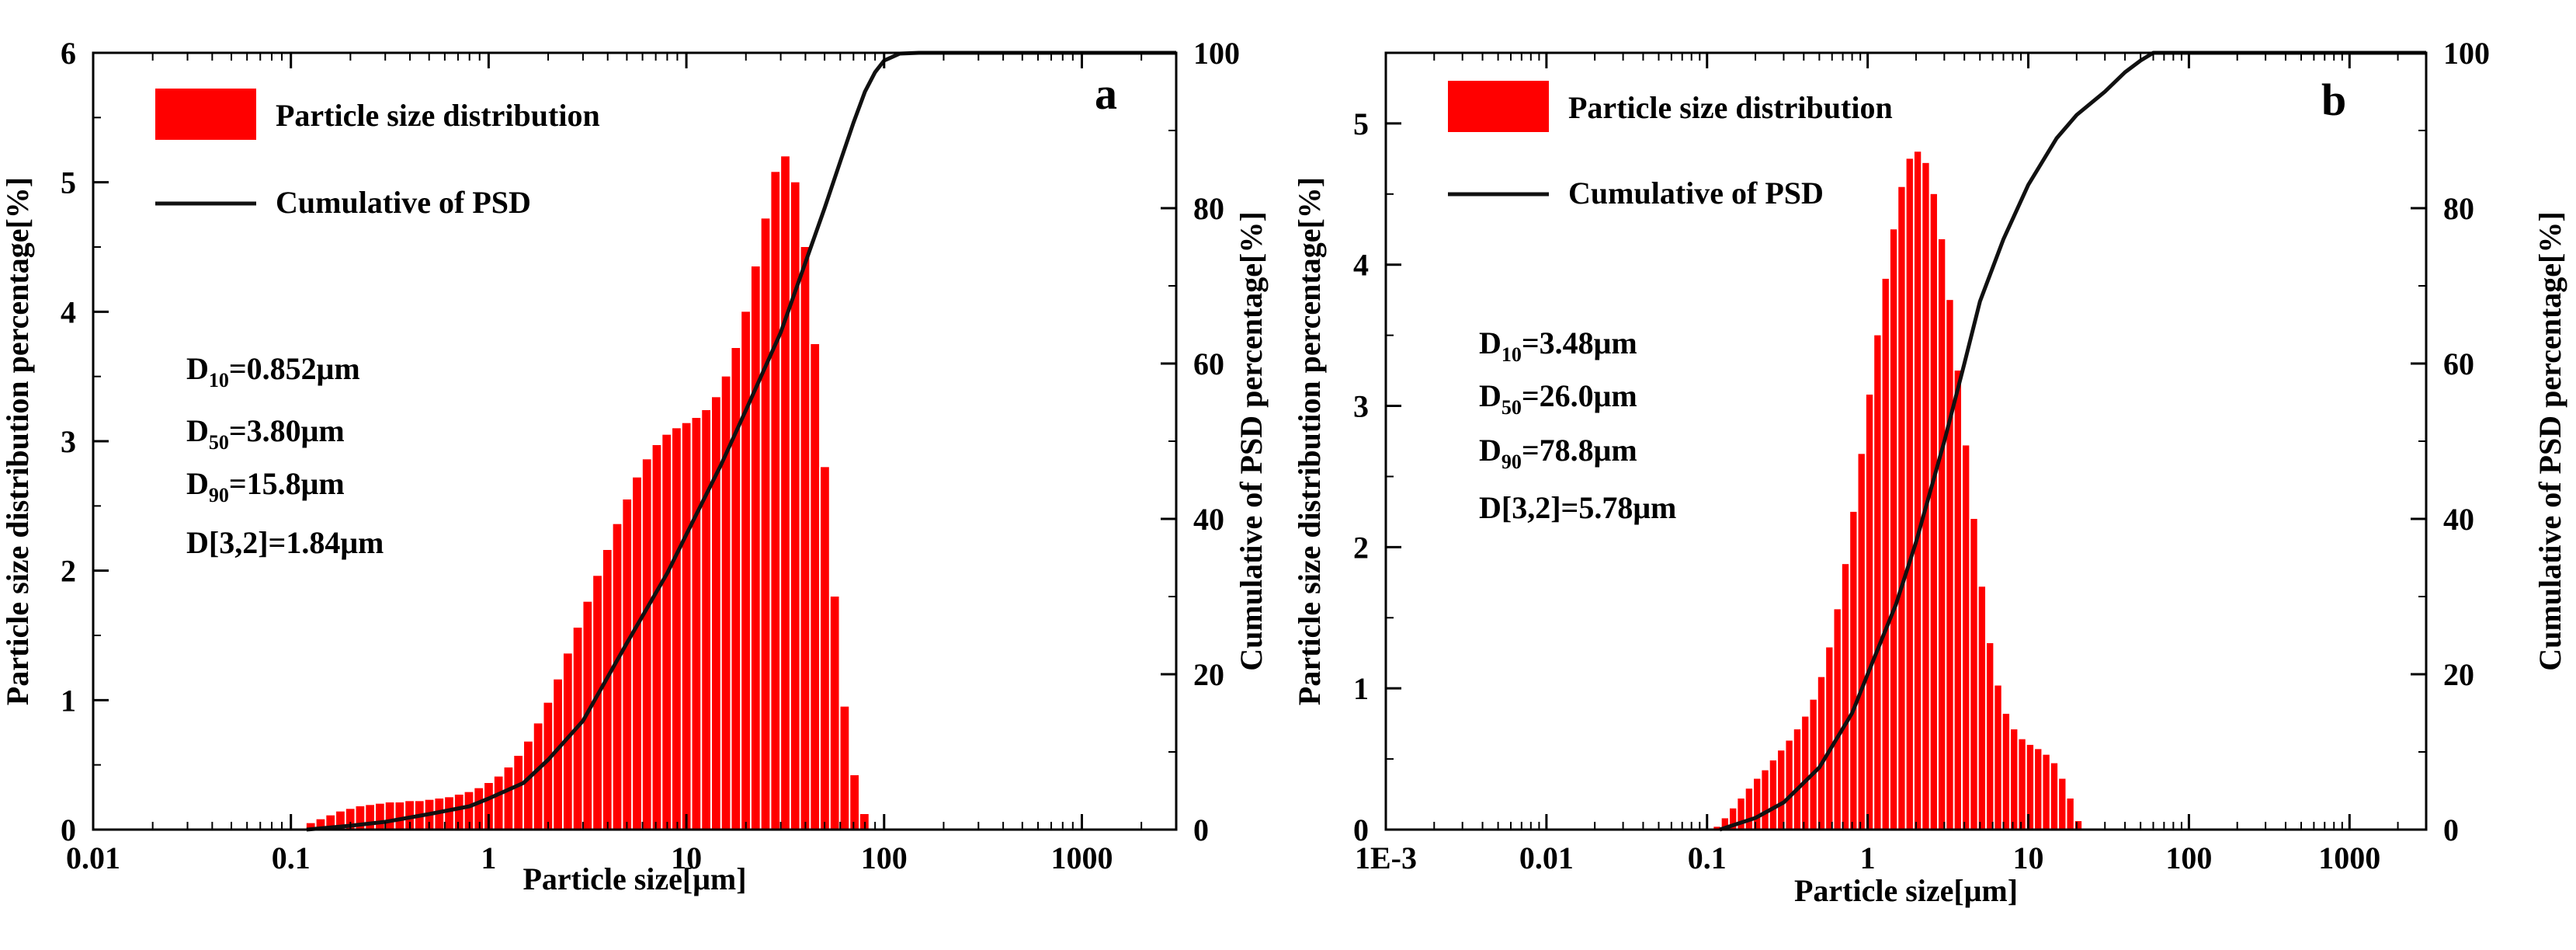 This screenshot has width=2576, height=950. Describe the element at coordinates (1707, 857) in the screenshot. I see `panel-b-x-tick-label: 0.1` at that location.